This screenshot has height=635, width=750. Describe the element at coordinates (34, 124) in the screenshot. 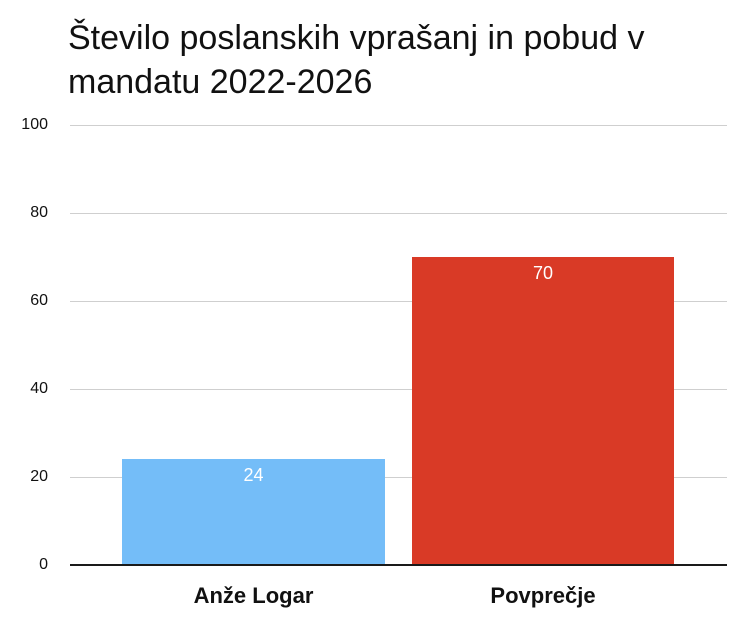

I see `y-tick-100: 100` at that location.